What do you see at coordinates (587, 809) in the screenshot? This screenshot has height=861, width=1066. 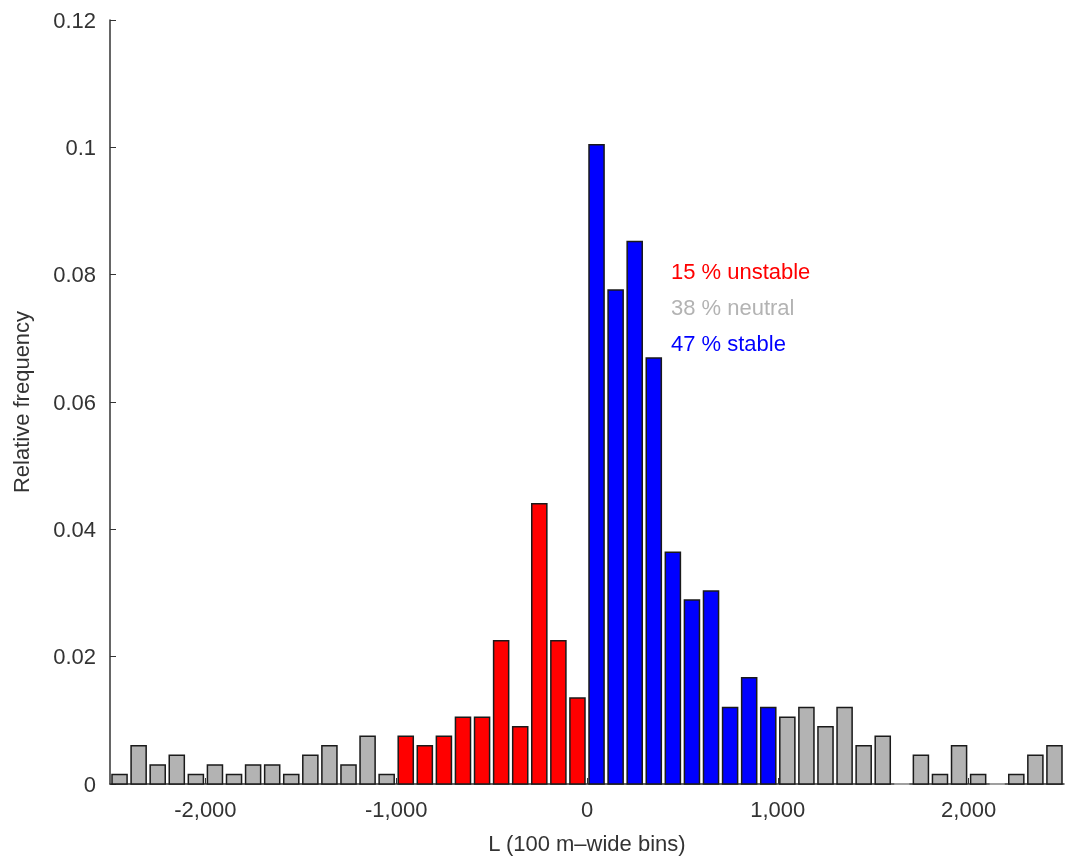 I see `x-tick-label: 0` at bounding box center [587, 809].